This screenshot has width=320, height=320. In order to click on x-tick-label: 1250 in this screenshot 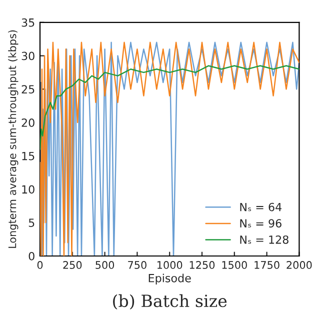, I will do `click(202, 265)`.